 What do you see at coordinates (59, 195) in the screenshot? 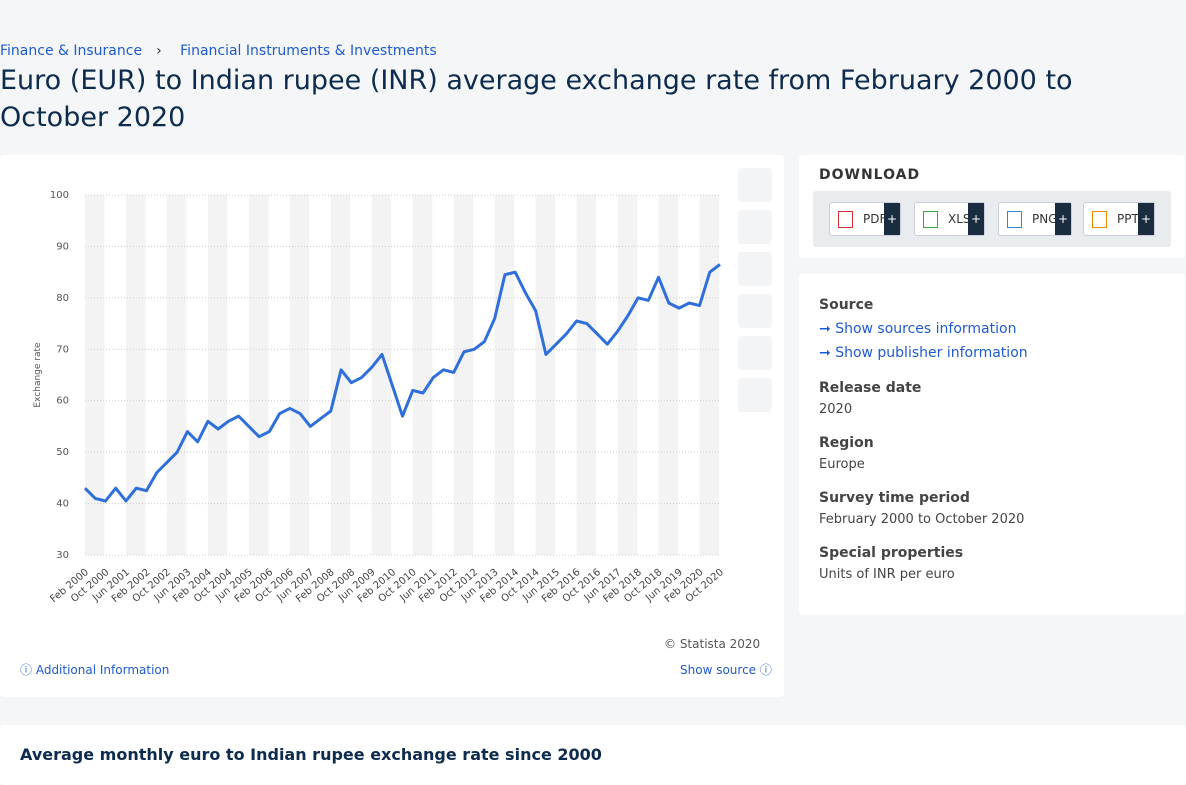
I see `y-tick-label: 100` at bounding box center [59, 195].